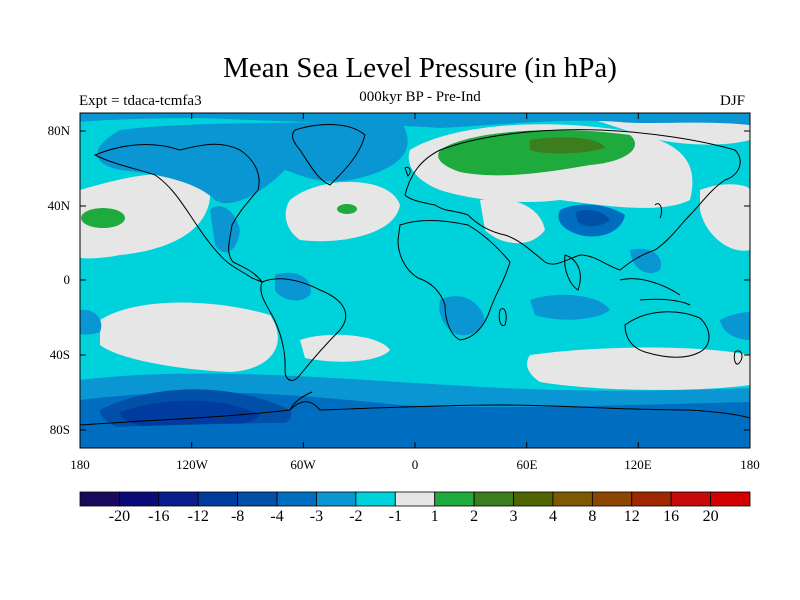 This screenshot has height=600, width=800. What do you see at coordinates (119, 516) in the screenshot?
I see `colorbar-tick-label: -20` at bounding box center [119, 516].